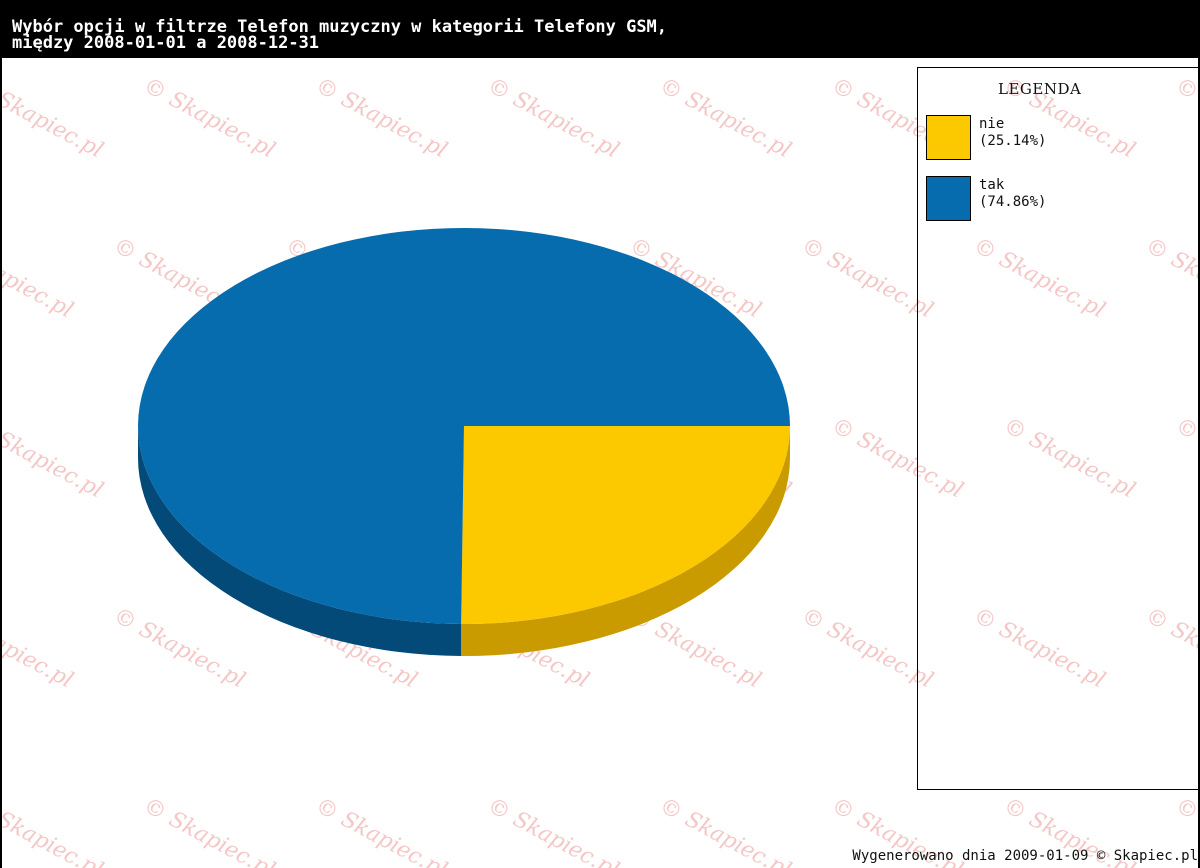 The image size is (1200, 868). What do you see at coordinates (166, 43) in the screenshot?
I see `chart-title-line-2: między 2008-01-01 a 2008-12-31` at bounding box center [166, 43].